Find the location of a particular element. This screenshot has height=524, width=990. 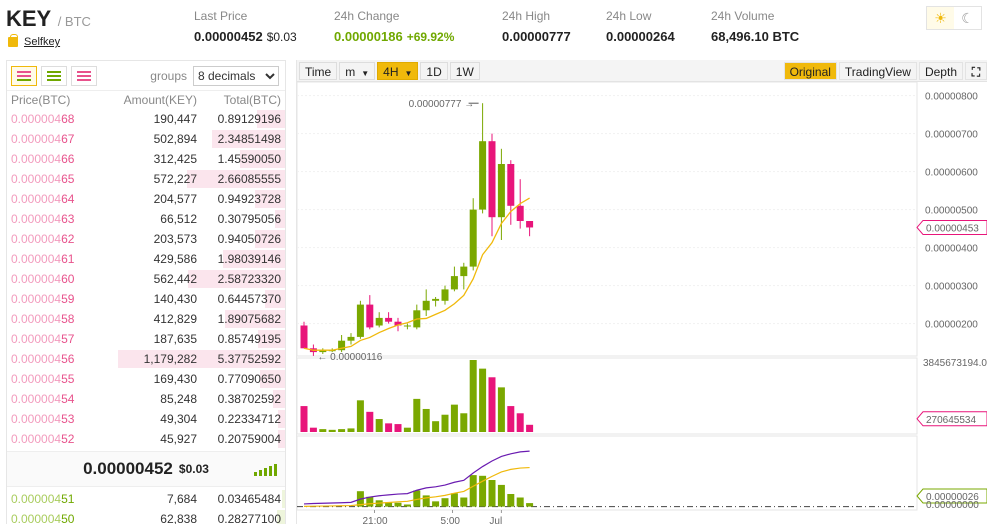

ask-row: 0.00000455 169,430 0.77090650 is located at coordinates (146, 379).